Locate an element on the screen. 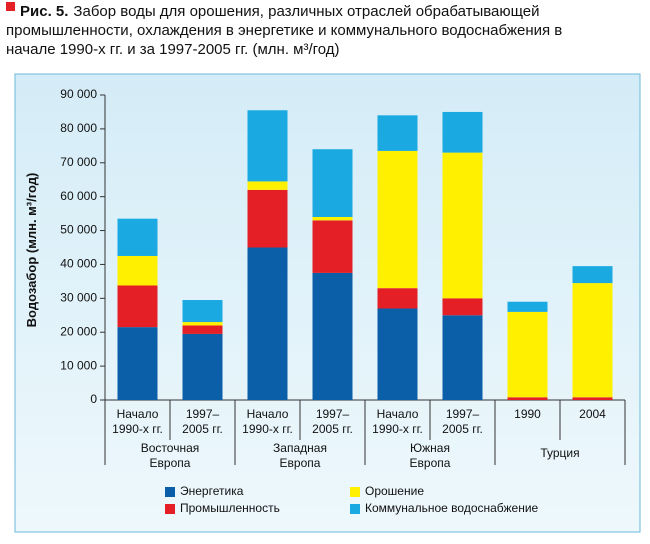 The width and height of the screenshot is (650, 544). group-label: Западная is located at coordinates (300, 448).